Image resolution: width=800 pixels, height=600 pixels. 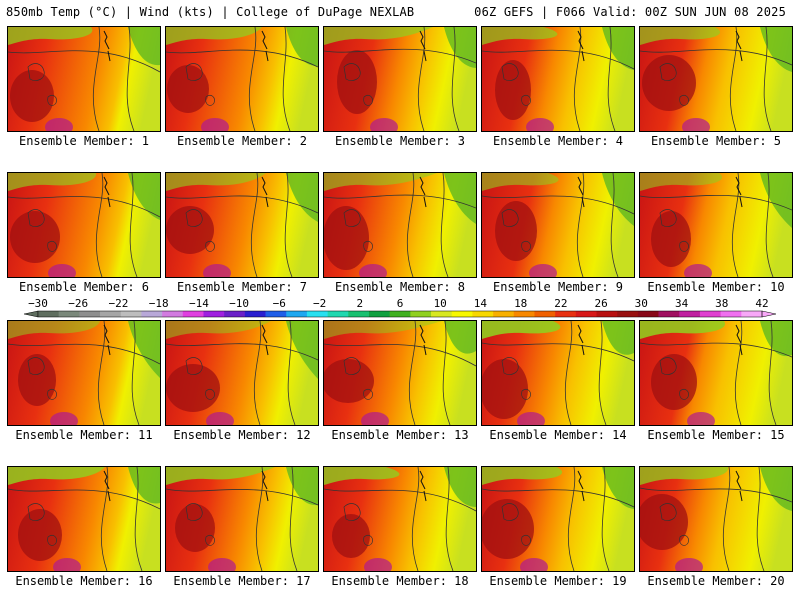 I want to click on ensemble-member-label: Ensemble Member: 19, so click(x=558, y=581).